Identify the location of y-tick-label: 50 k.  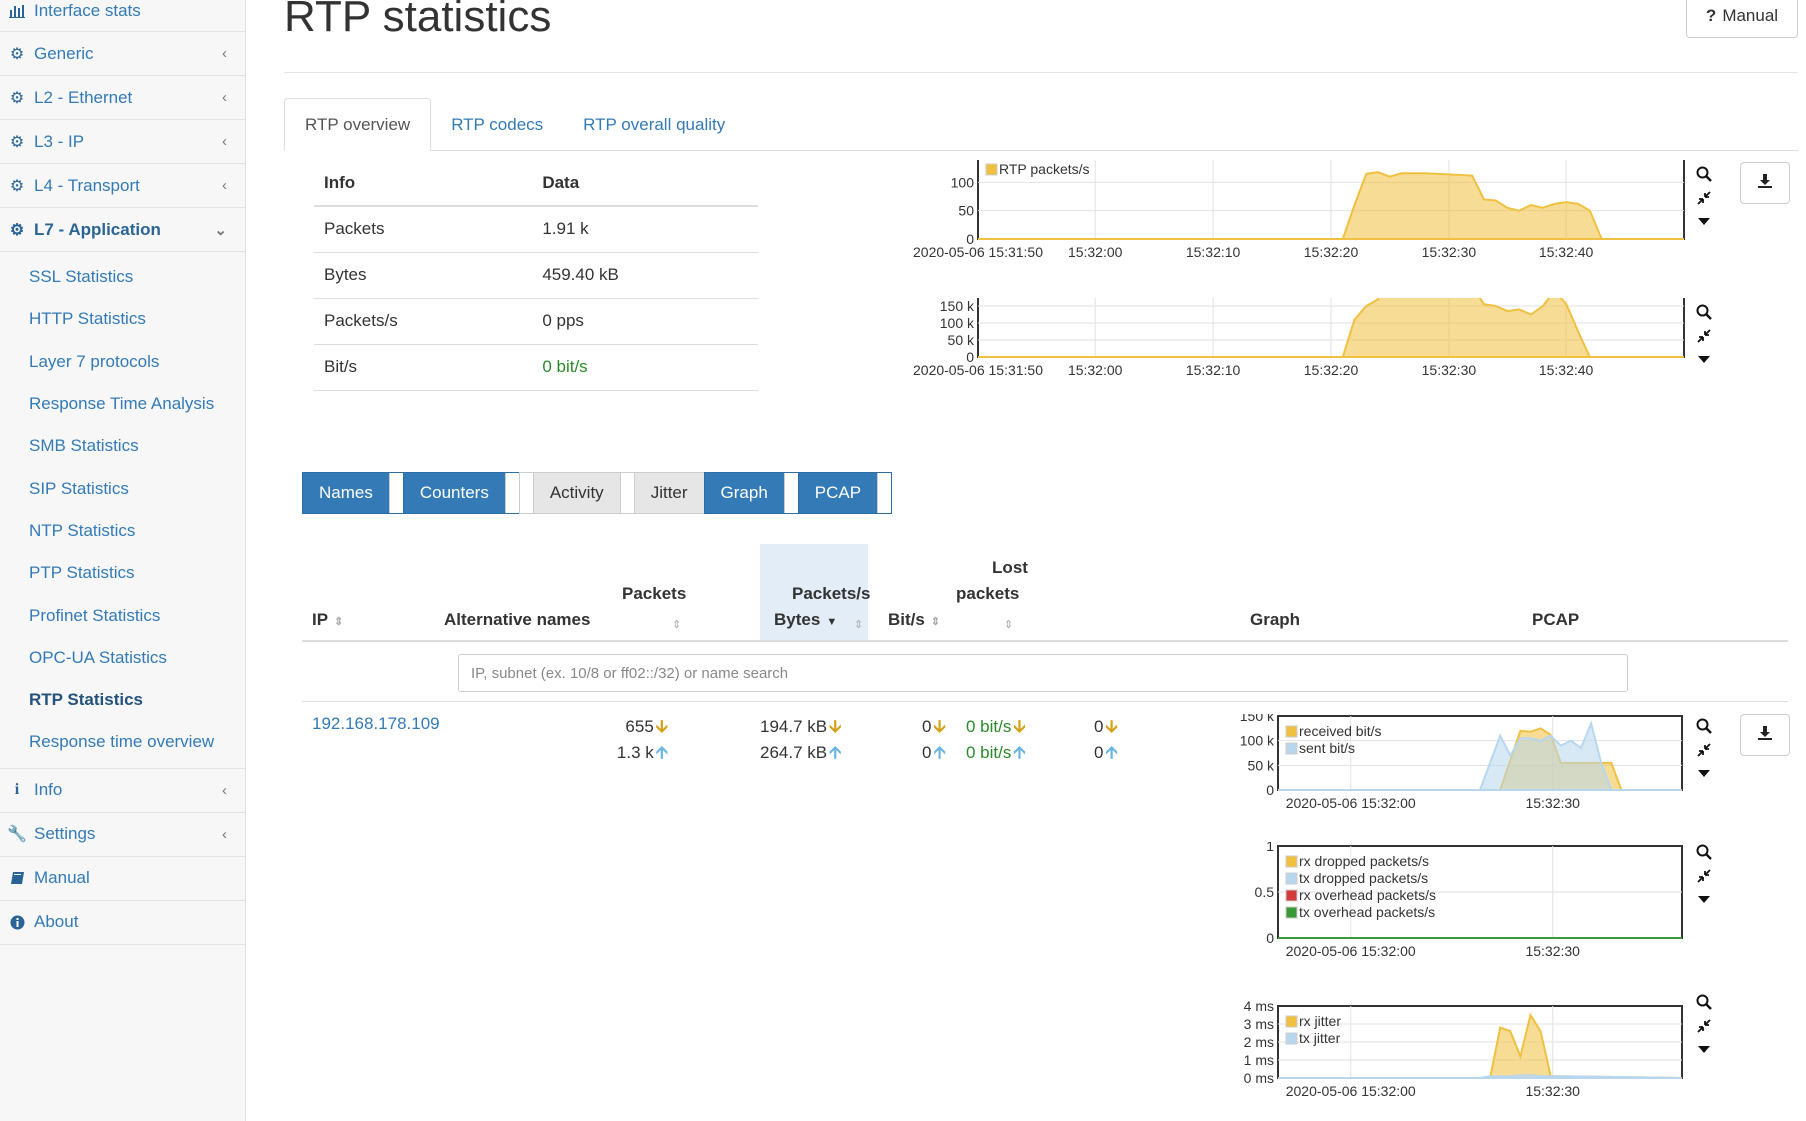
(1261, 765).